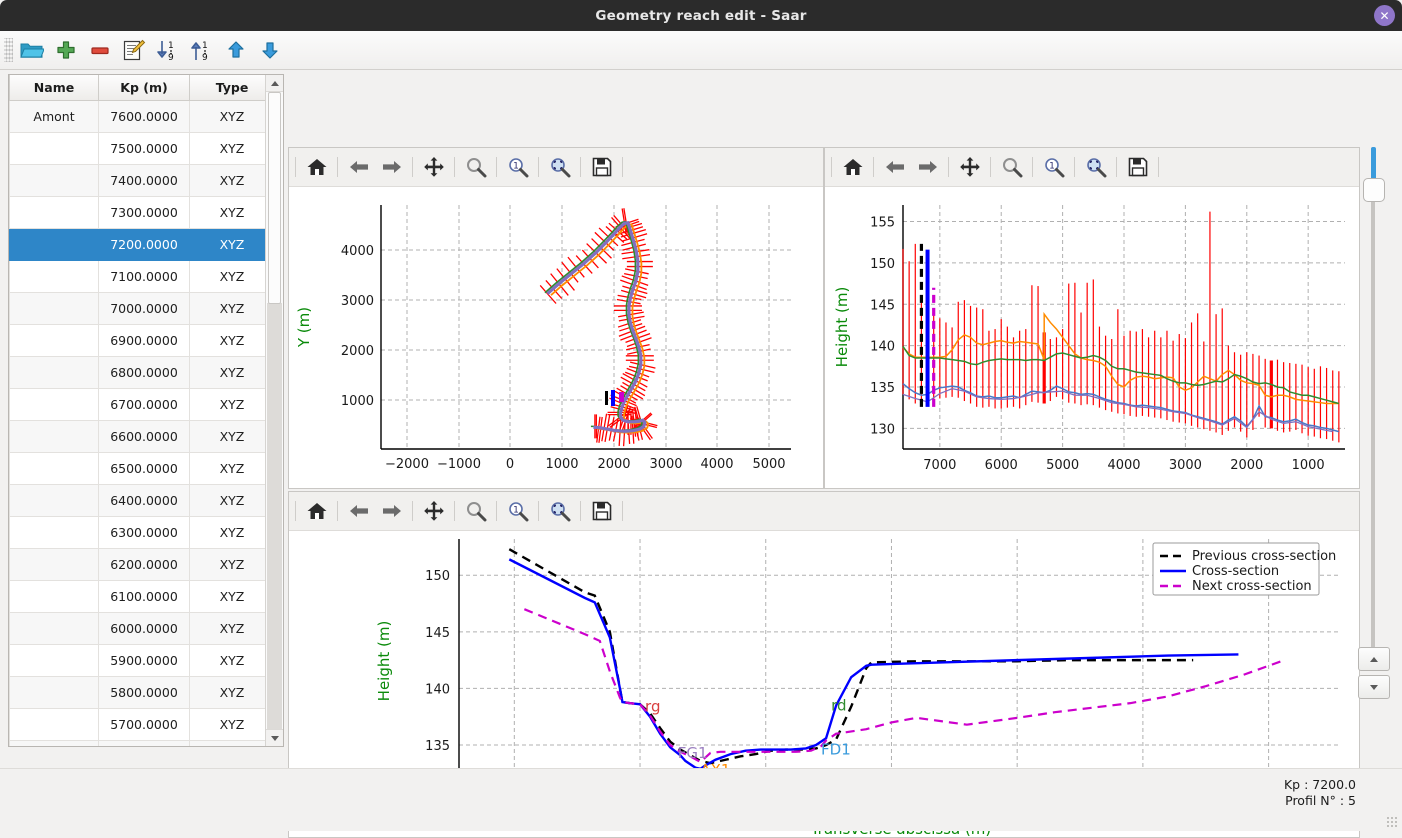 This screenshot has height=838, width=1402. Describe the element at coordinates (274, 198) in the screenshot. I see `scrollbar-thumb` at that location.